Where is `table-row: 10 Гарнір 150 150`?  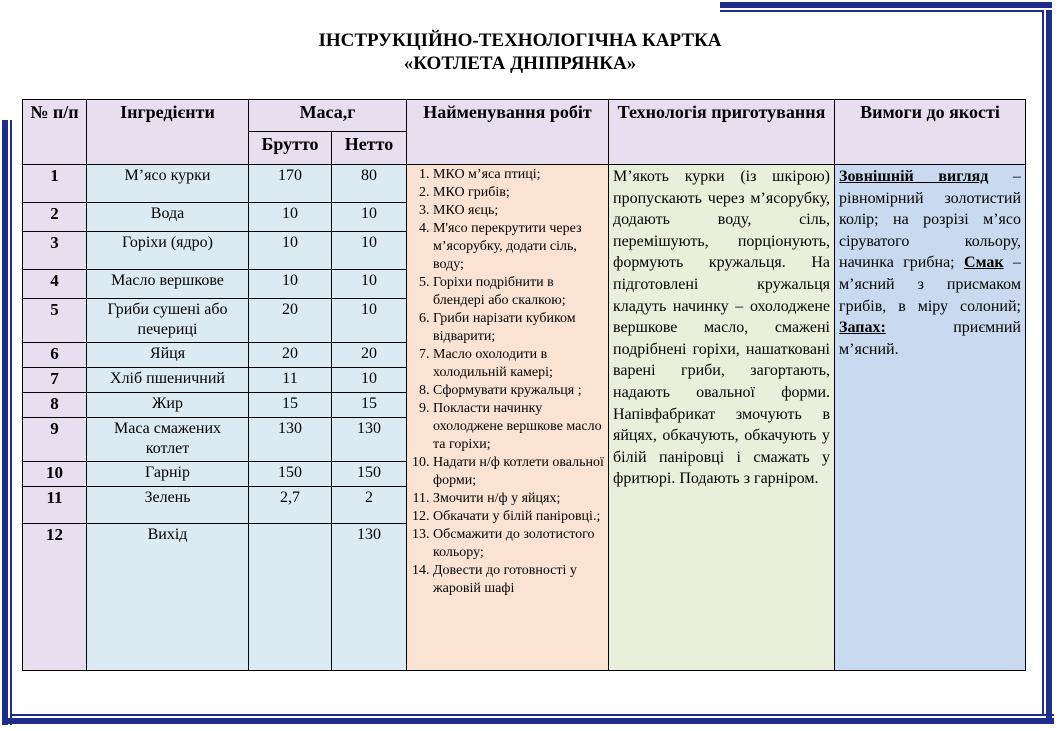
table-row: 10 Гарнір 150 150 is located at coordinates (524, 474).